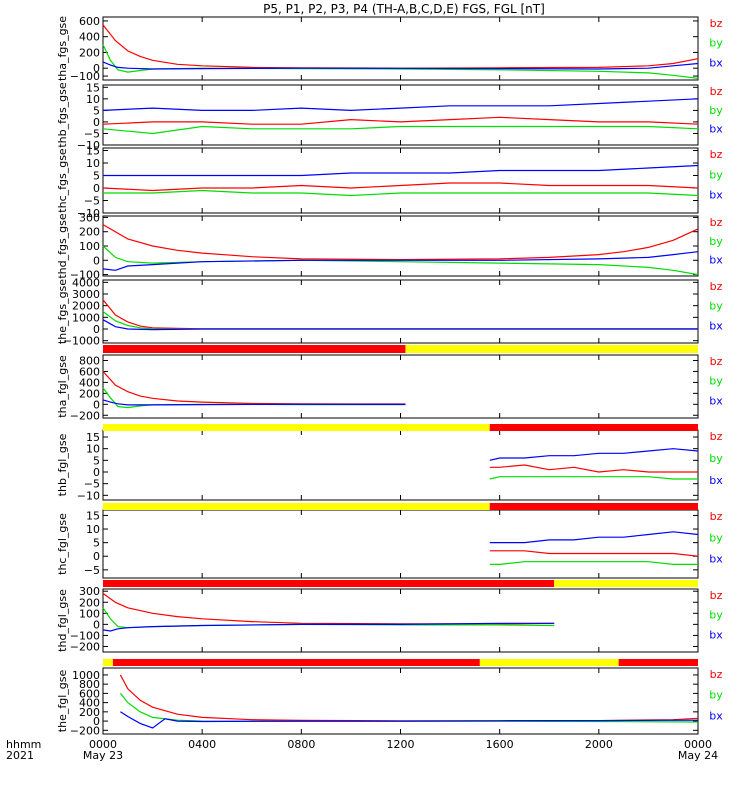  What do you see at coordinates (62, 620) in the screenshot?
I see `y-axis-label: thd_fgl_gse` at bounding box center [62, 620].